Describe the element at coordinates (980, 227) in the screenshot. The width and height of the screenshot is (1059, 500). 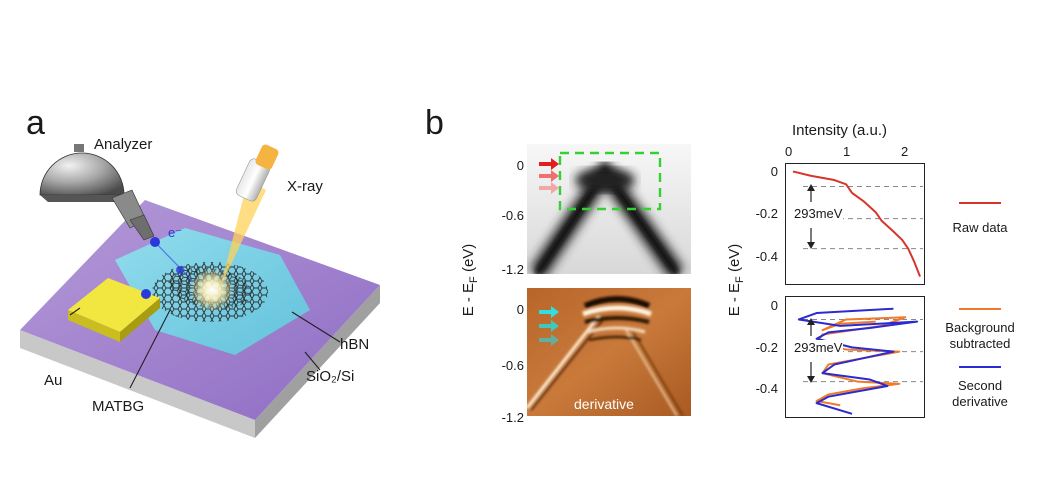
I see `legend-raw-label: Raw data` at that location.